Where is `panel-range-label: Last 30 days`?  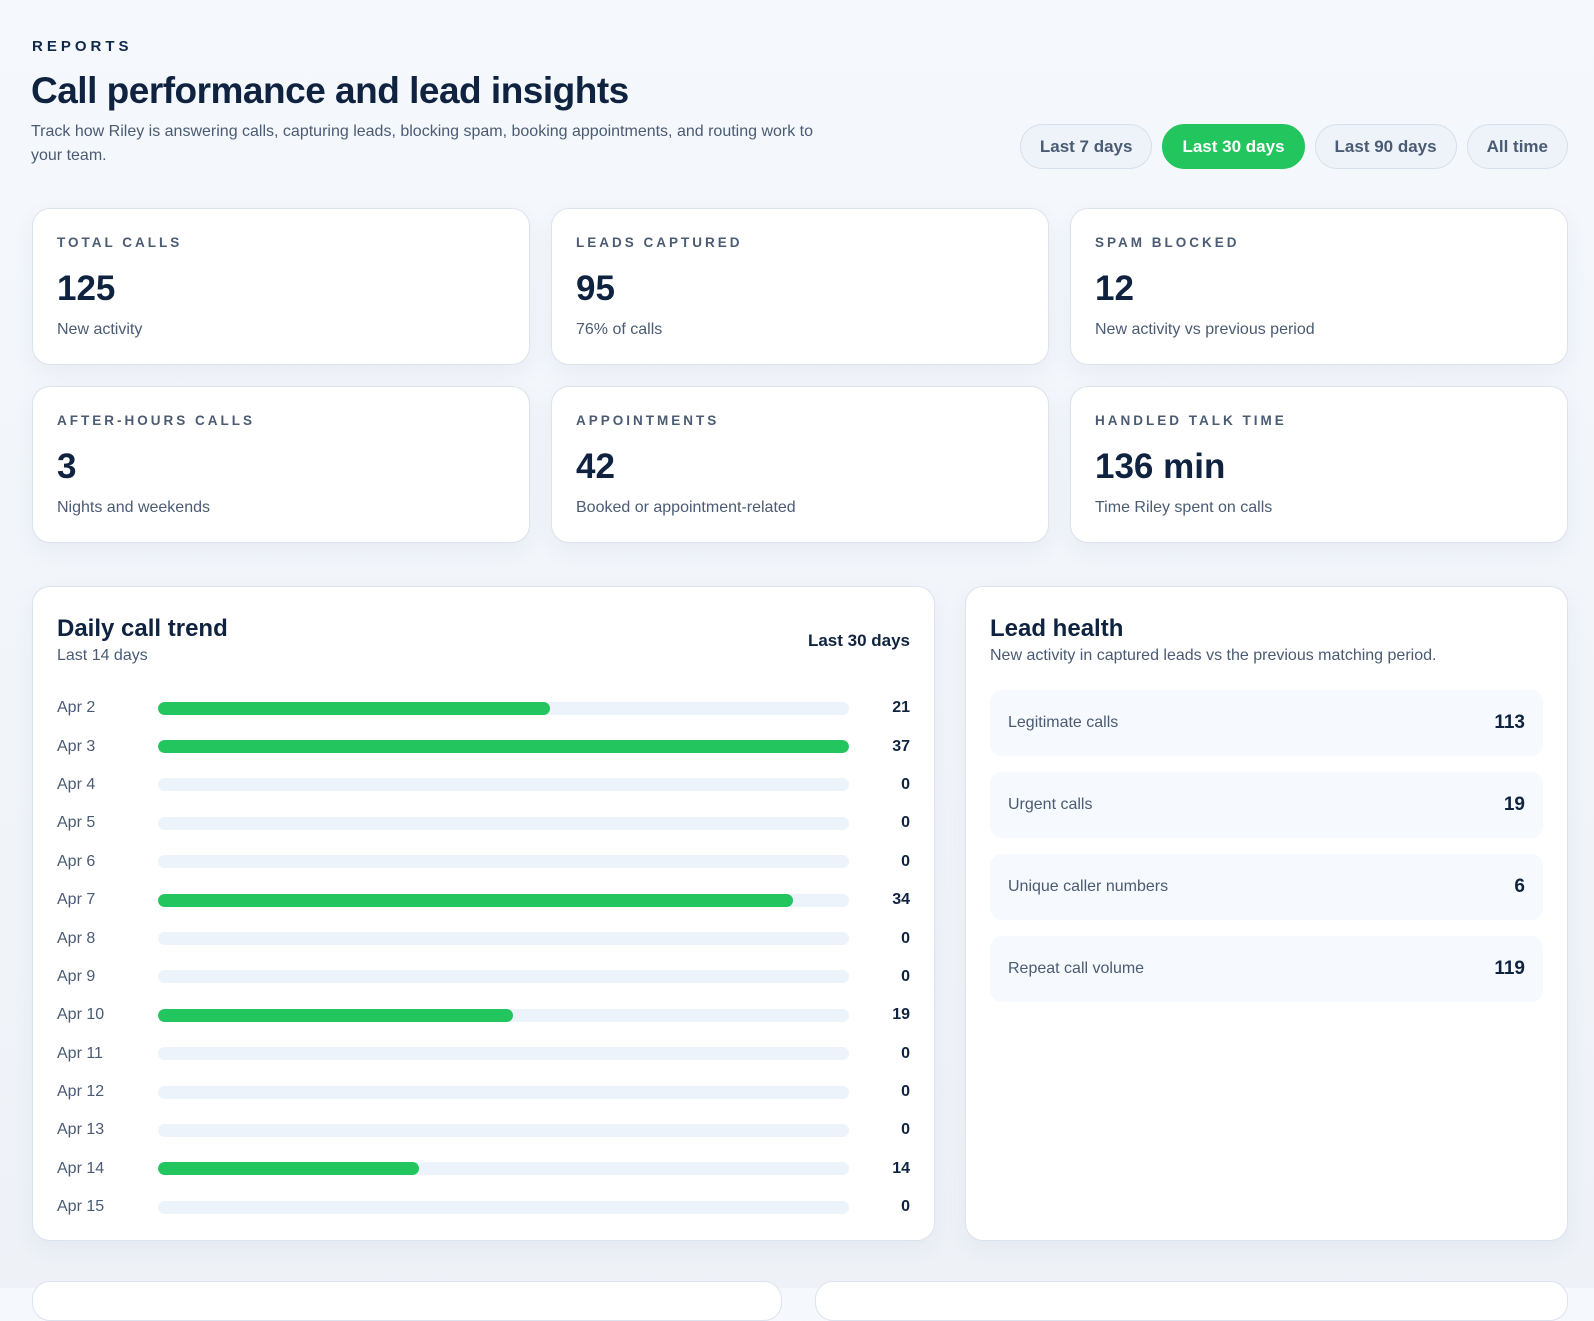 panel-range-label: Last 30 days is located at coordinates (858, 640).